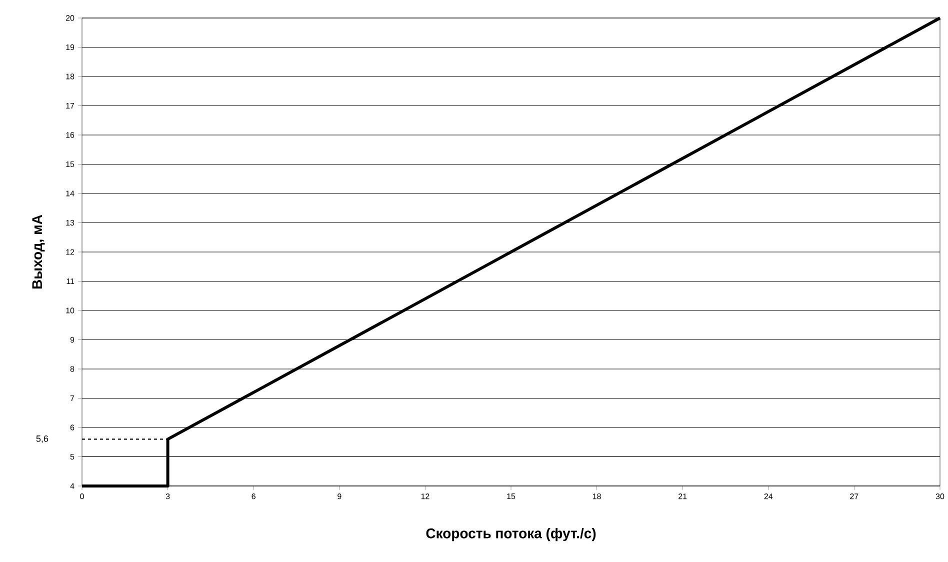 Image resolution: width=948 pixels, height=562 pixels. Describe the element at coordinates (70, 105) in the screenshot. I see `y-tick-label: 17` at that location.